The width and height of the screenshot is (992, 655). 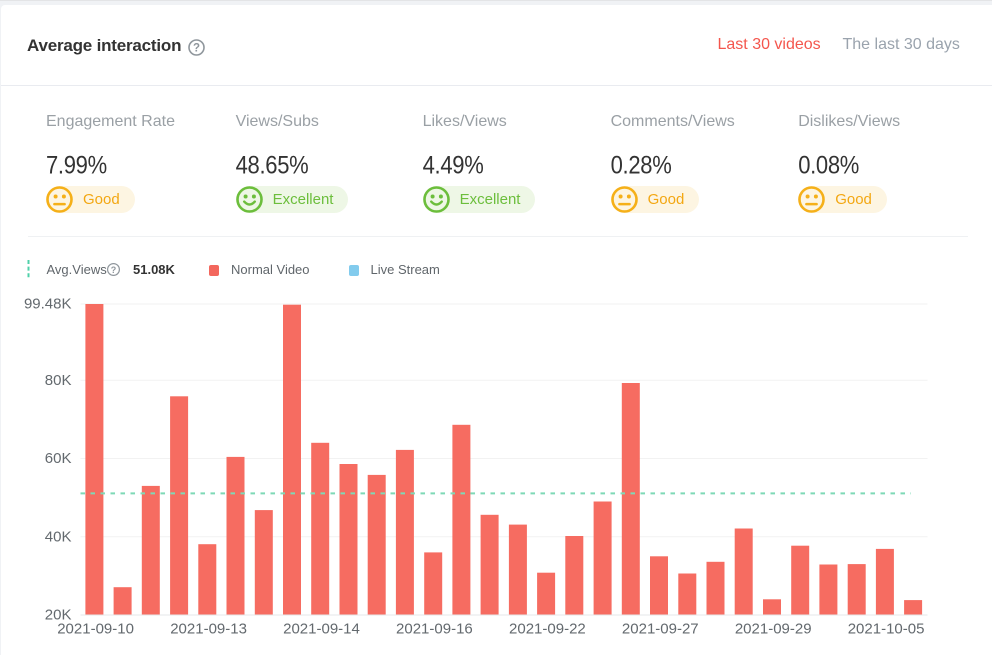 I want to click on svg-text: 40K, so click(x=58, y=536).